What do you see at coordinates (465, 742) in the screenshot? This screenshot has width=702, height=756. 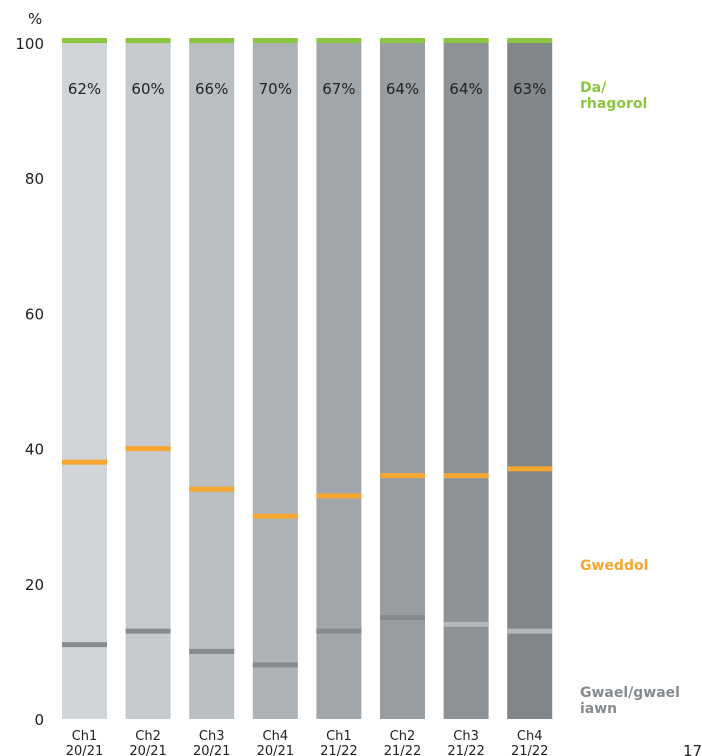 I see `x-tick-label: Ch3 21/22` at bounding box center [465, 742].